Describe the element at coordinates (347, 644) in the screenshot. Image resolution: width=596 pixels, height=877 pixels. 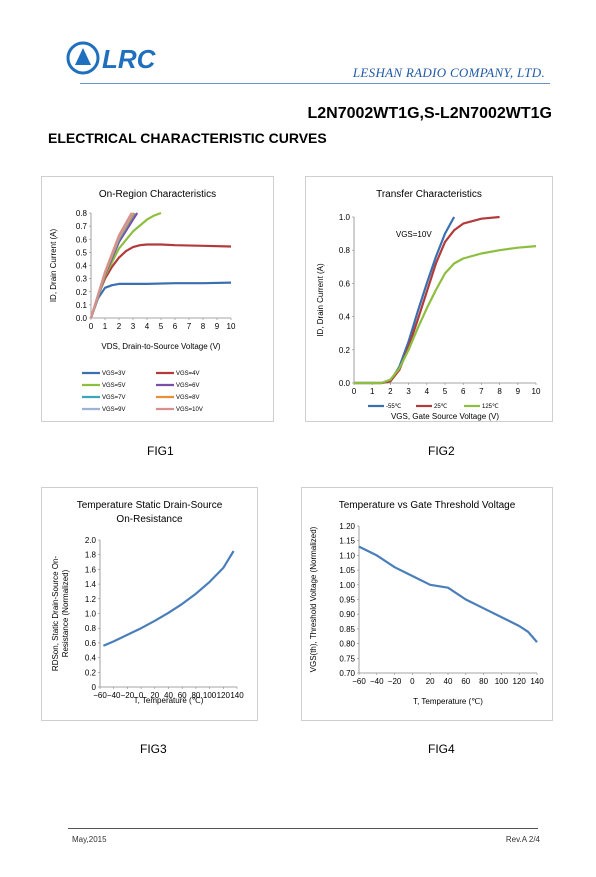
I see `y-tick-label: 0.80` at that location.